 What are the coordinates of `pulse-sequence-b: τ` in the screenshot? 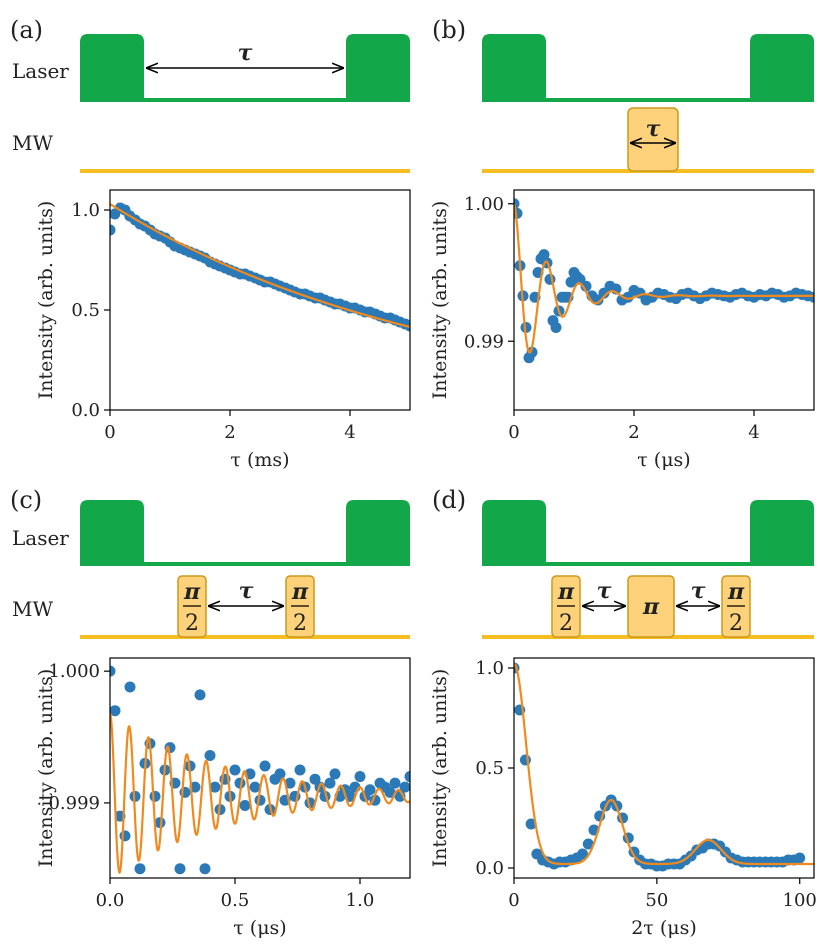 It's located at (648, 103).